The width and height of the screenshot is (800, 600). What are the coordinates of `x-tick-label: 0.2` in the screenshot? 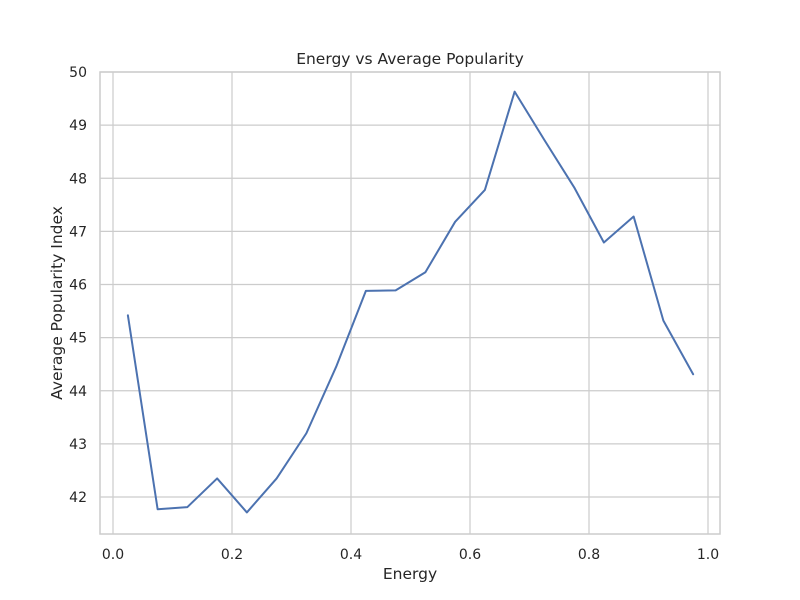 It's located at (232, 555).